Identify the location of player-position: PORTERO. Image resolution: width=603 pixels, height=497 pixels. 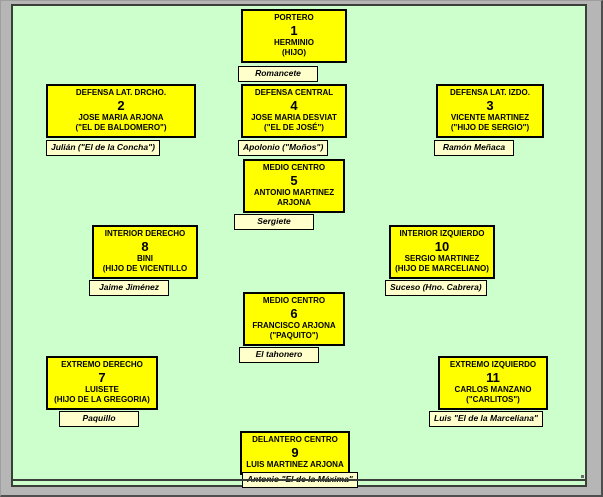
(294, 17).